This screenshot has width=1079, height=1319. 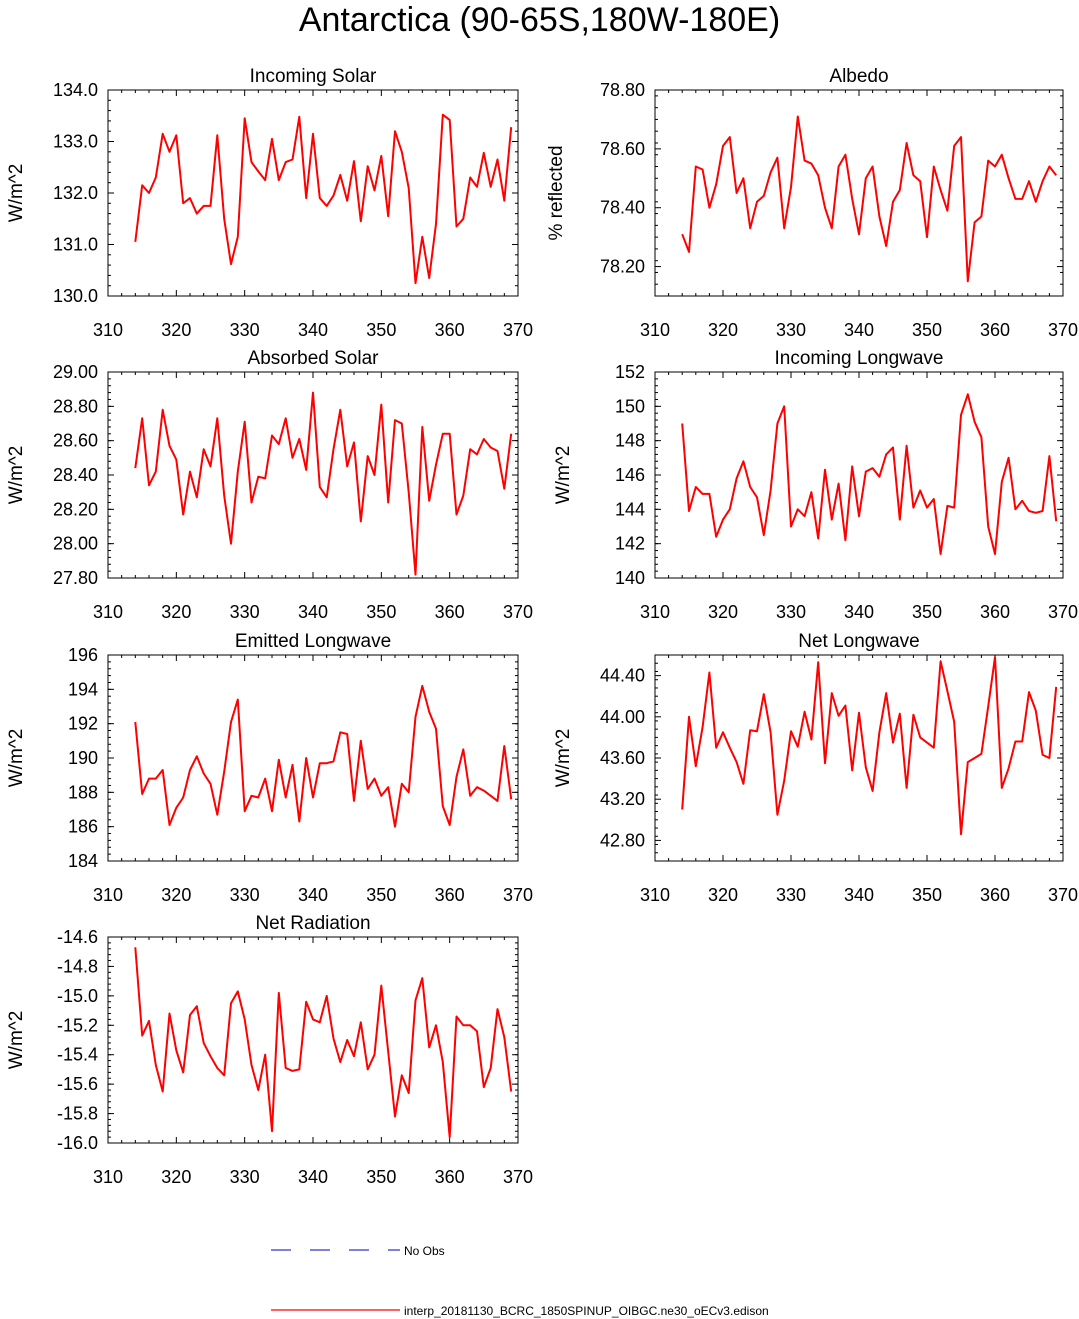 I want to click on y-tick-label: 28.40, so click(x=75, y=475).